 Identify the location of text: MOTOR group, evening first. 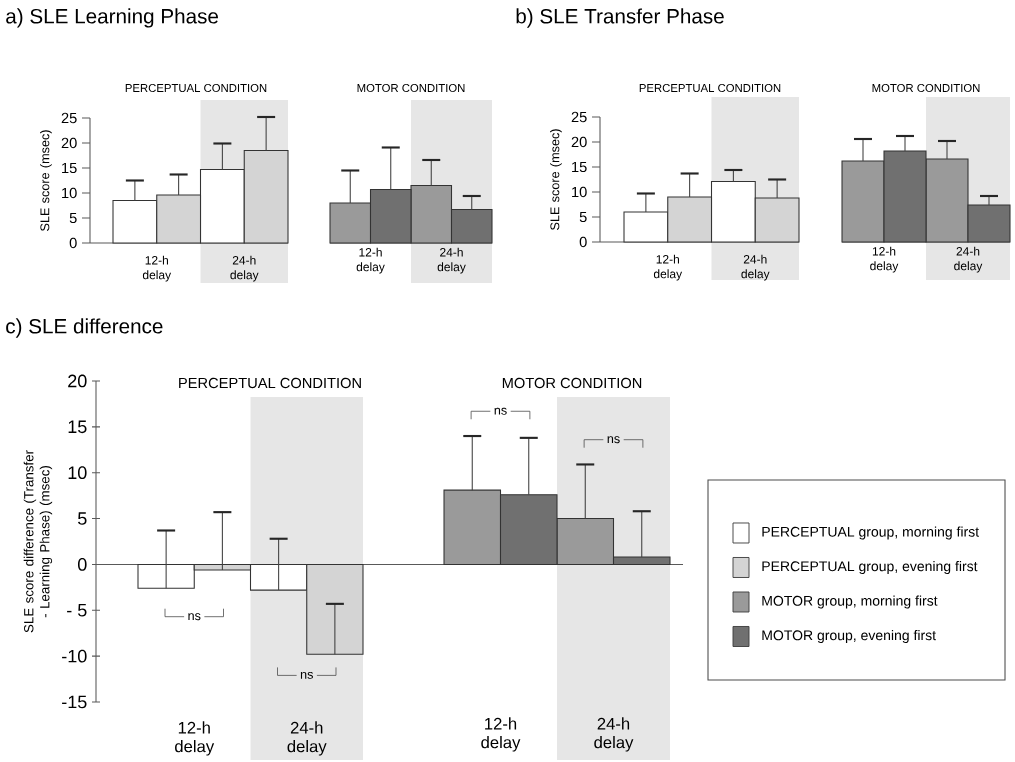
(849, 636).